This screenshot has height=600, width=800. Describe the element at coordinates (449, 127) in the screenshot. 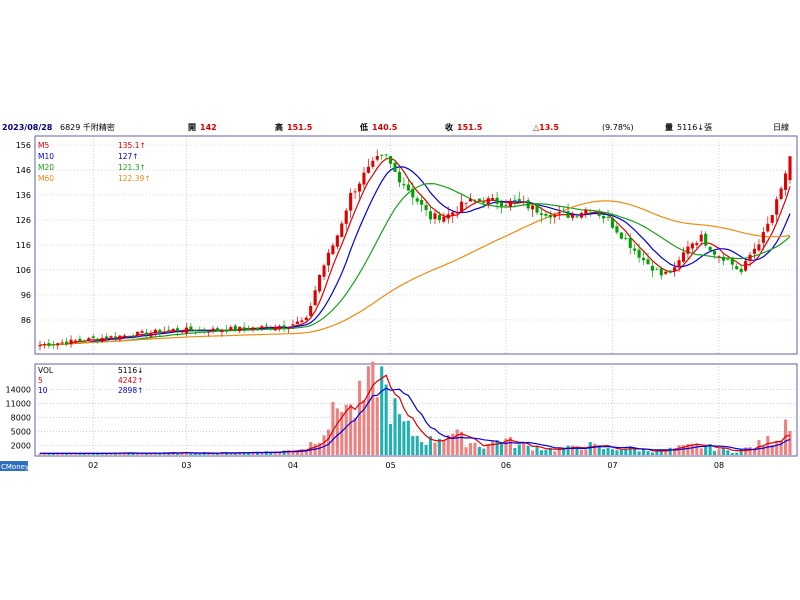

I see `header-close-label: 收` at that location.